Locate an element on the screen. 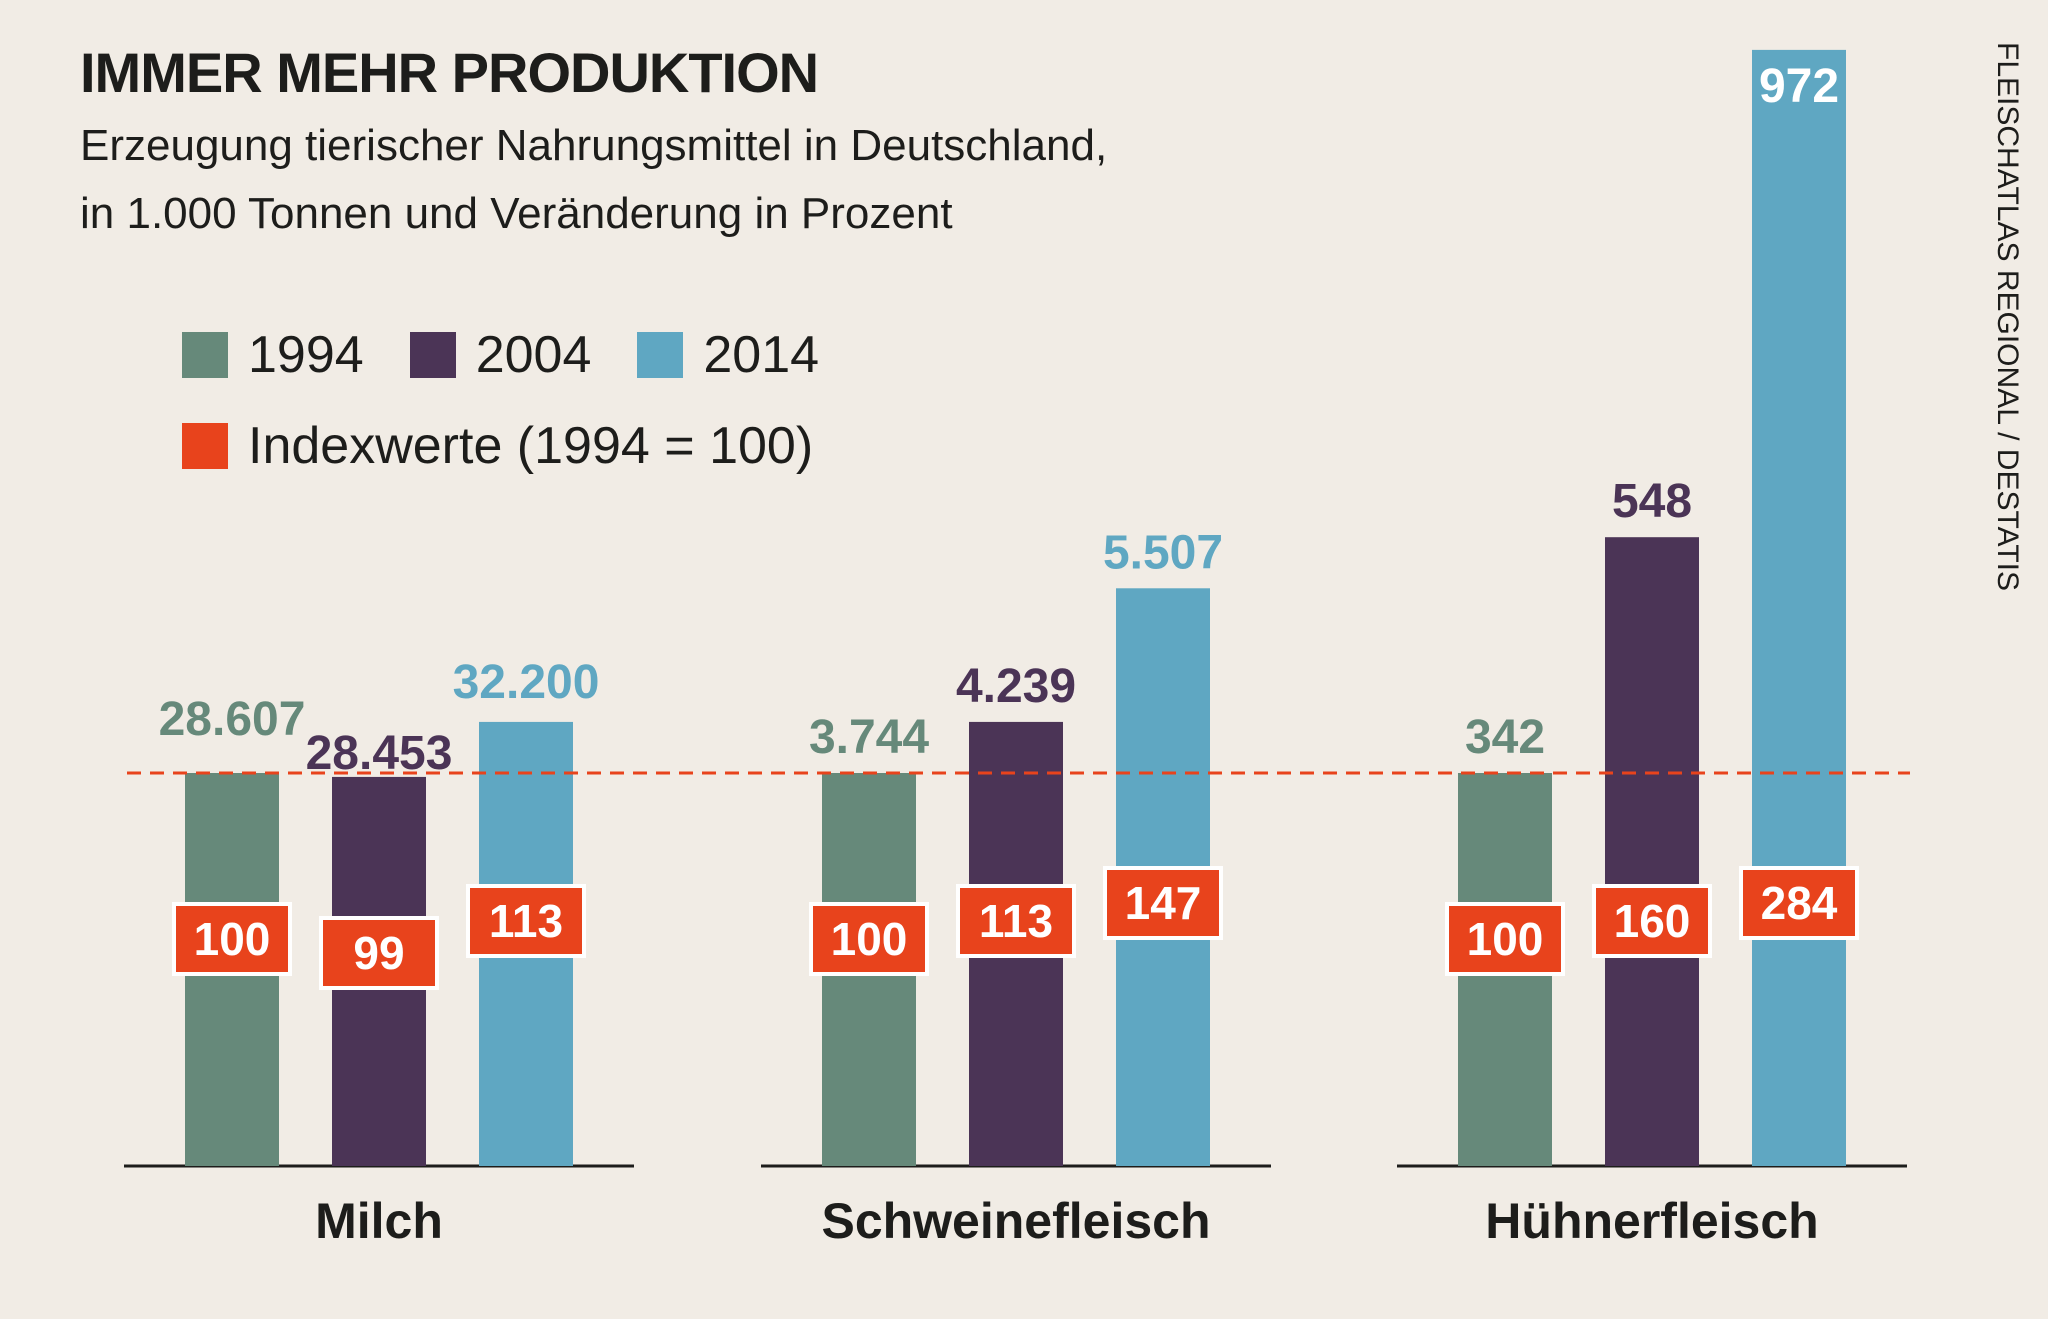 The image size is (2048, 1319). bar-value-label: 3.744 is located at coordinates (869, 737).